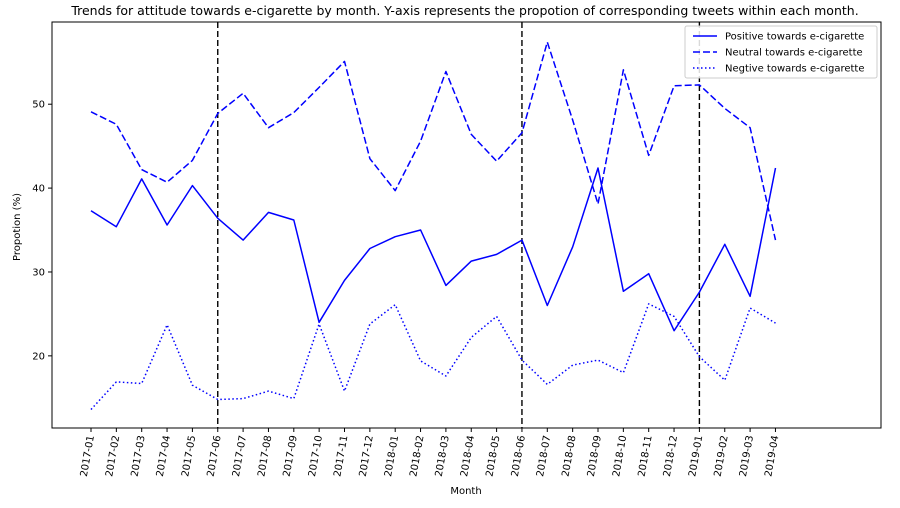 The width and height of the screenshot is (900, 508). What do you see at coordinates (646, 456) in the screenshot?
I see `x-tick-label: 2018-11` at bounding box center [646, 456].